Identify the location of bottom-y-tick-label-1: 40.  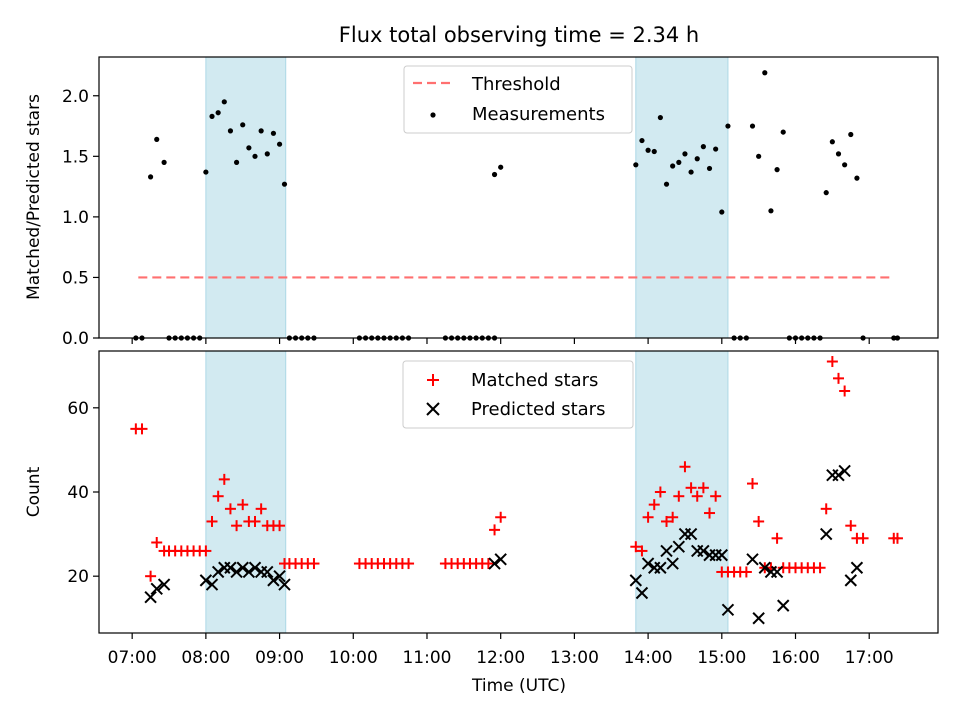
(78, 493).